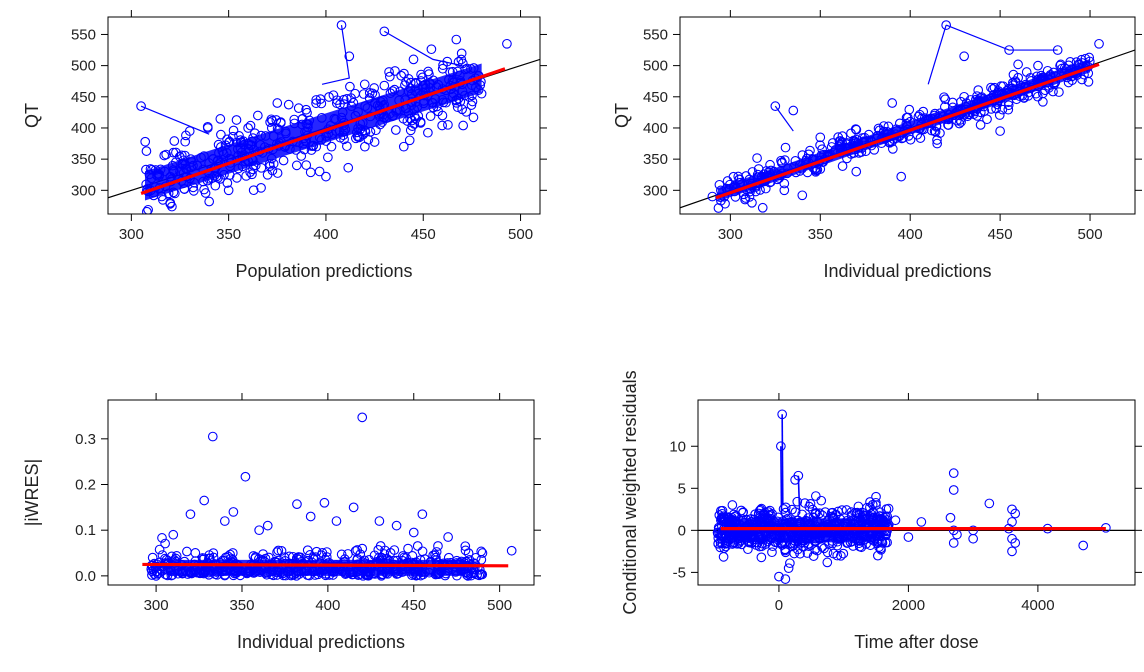  I want to click on plot-frame, so click(907, 115).